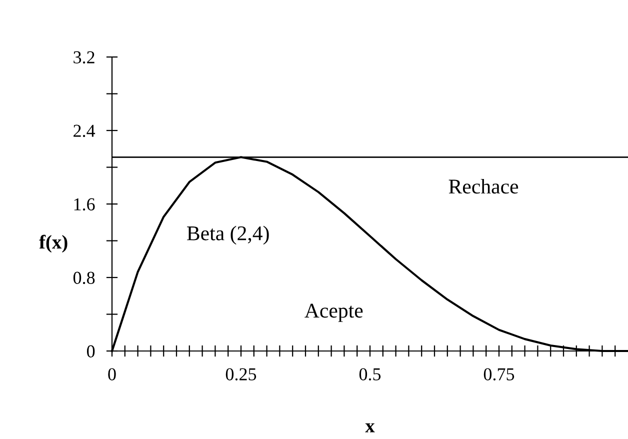 This screenshot has height=439, width=628. What do you see at coordinates (85, 131) in the screenshot?
I see `y-tick-label: 2.4` at bounding box center [85, 131].